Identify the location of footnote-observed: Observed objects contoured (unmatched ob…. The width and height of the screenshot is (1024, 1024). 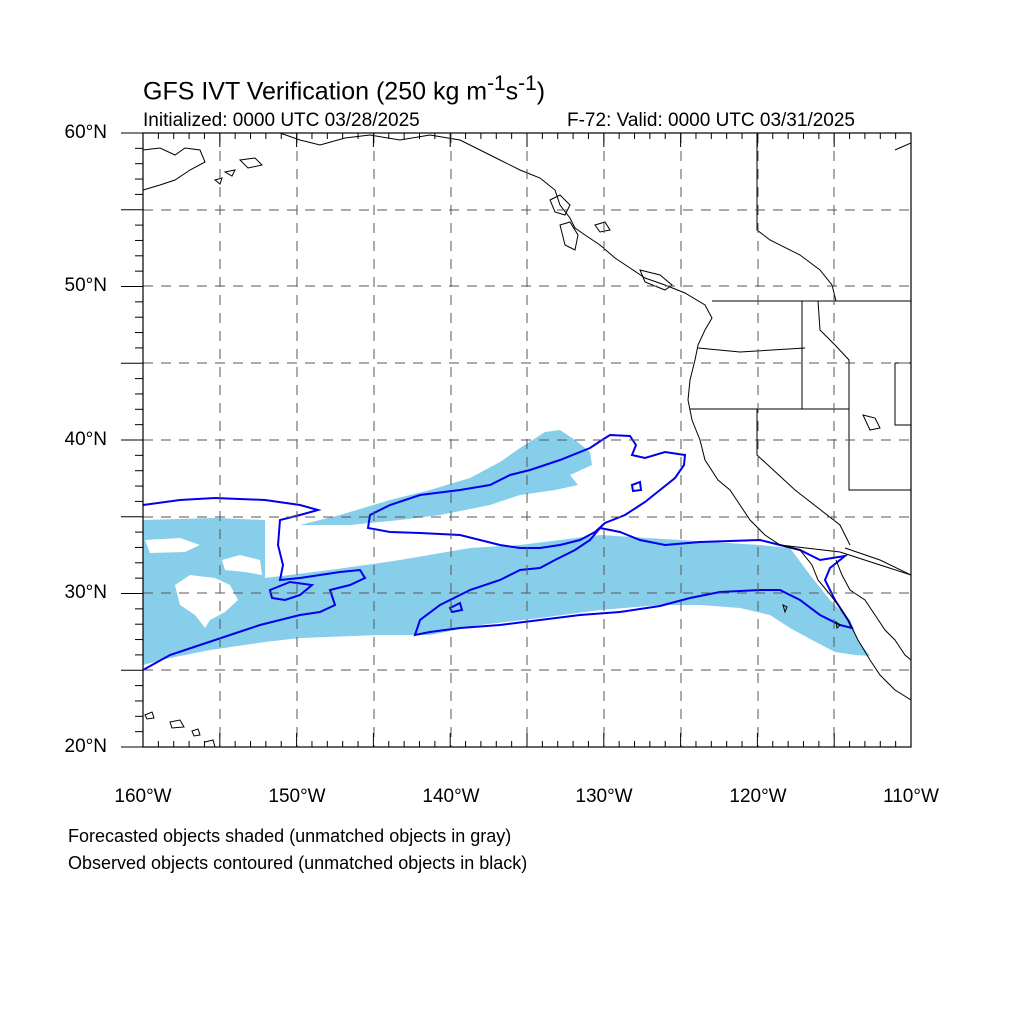
(298, 863).